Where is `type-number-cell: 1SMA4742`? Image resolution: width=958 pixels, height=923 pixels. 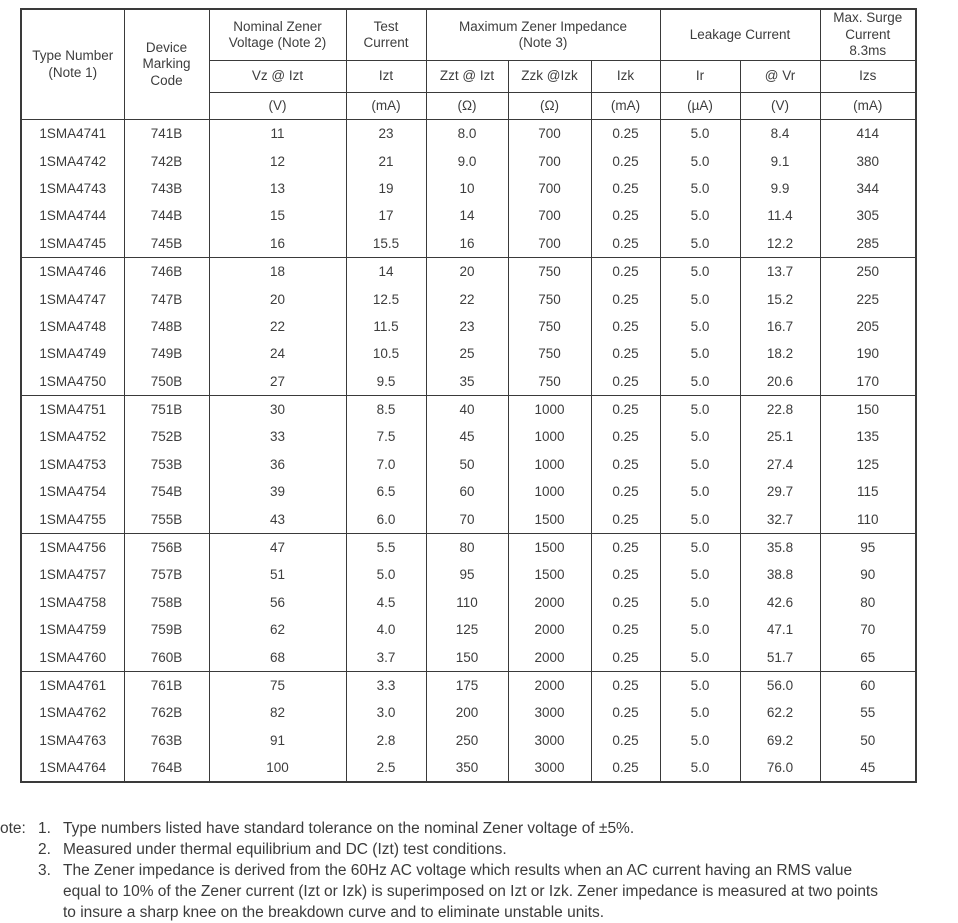 type-number-cell: 1SMA4742 is located at coordinates (72, 161).